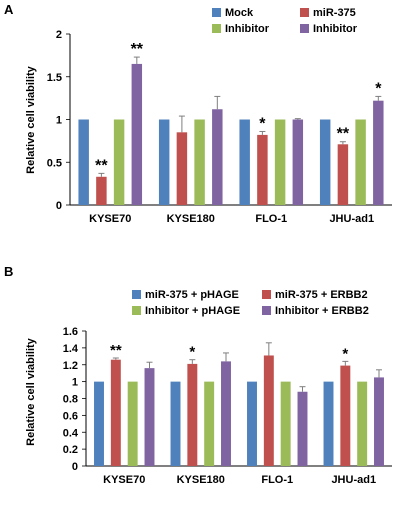 Image resolution: width=400 pixels, height=505 pixels. I want to click on panel-b-y-tick-label: 0.2, so click(70, 450).